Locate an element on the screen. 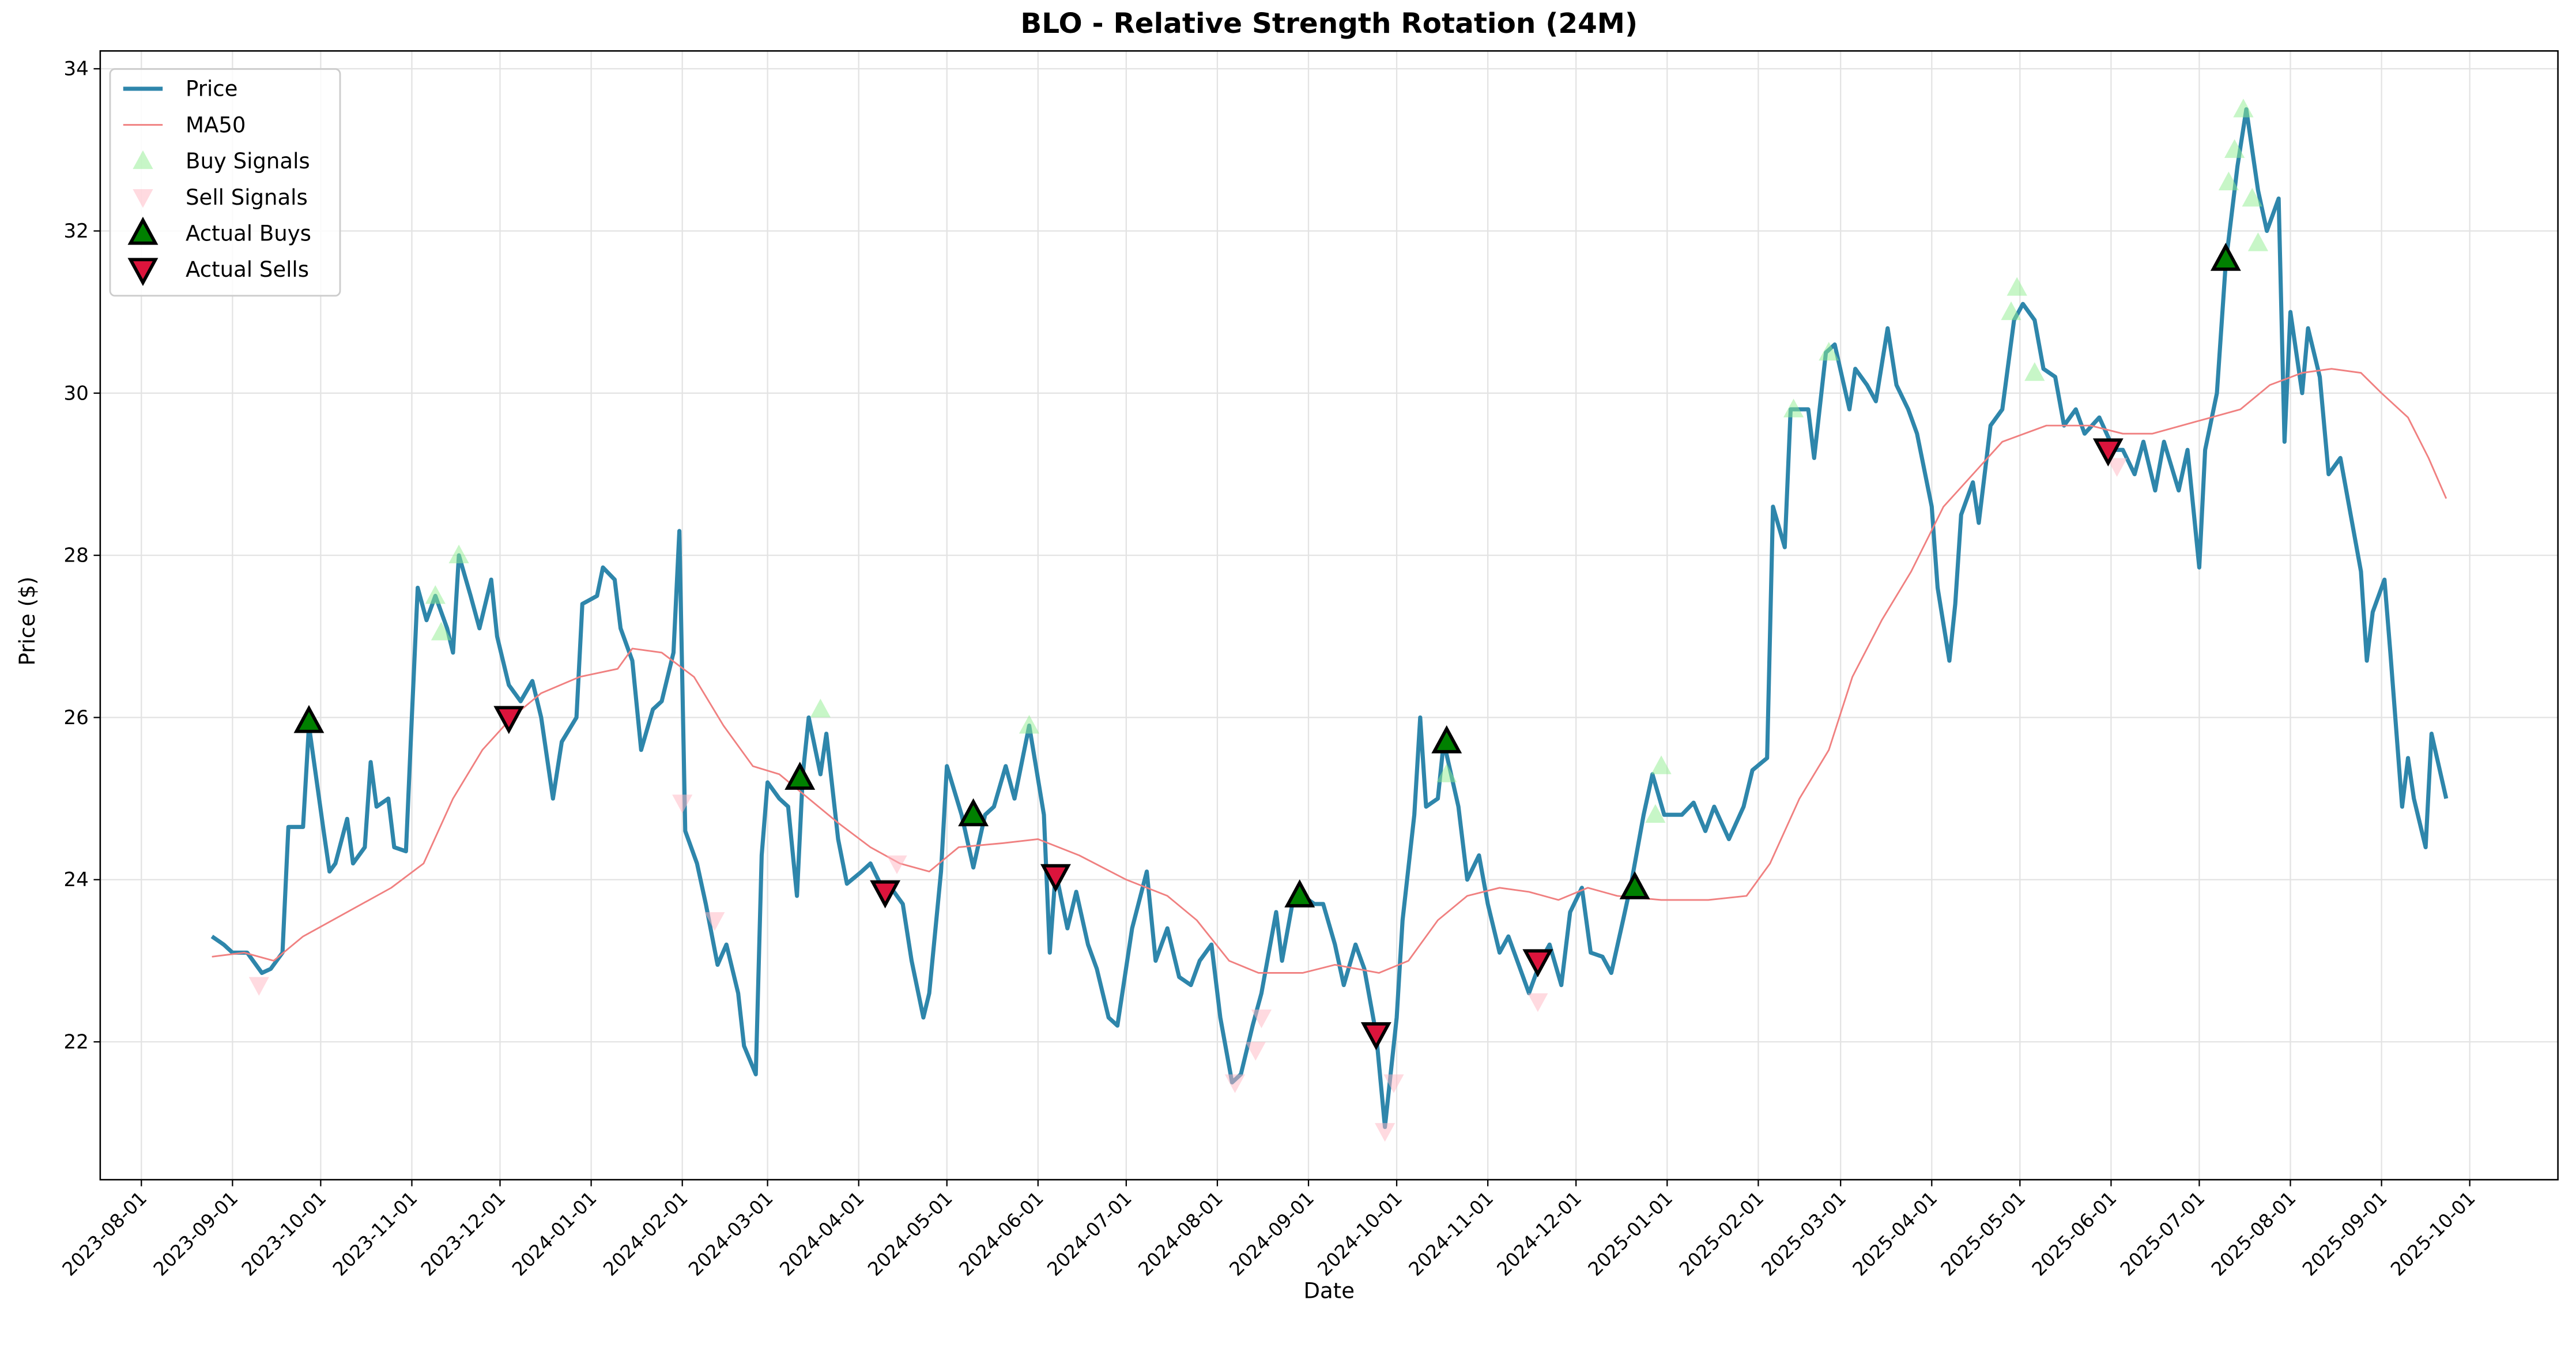  y-tick-label: 26 is located at coordinates (76, 718).